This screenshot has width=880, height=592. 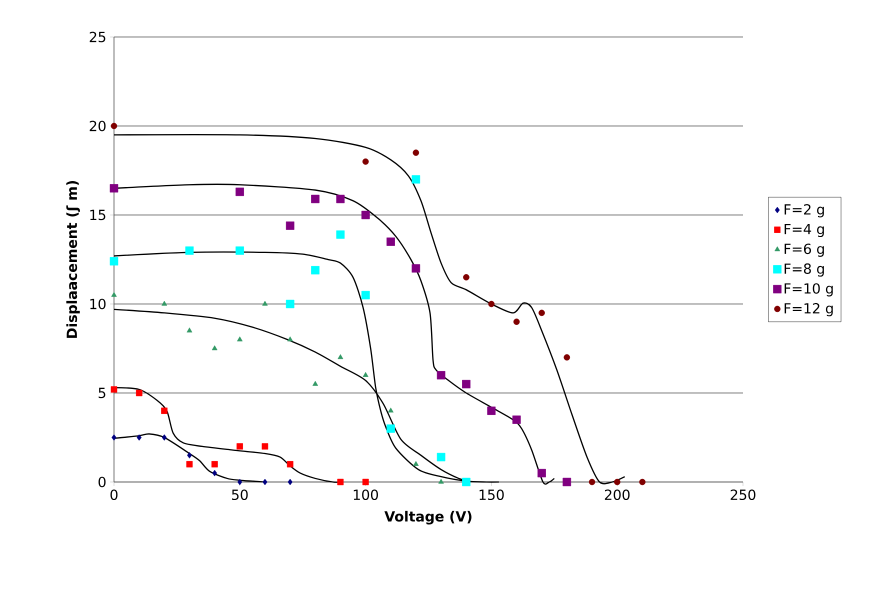 What do you see at coordinates (114, 495) in the screenshot?
I see `x-tick-label: 0` at bounding box center [114, 495].